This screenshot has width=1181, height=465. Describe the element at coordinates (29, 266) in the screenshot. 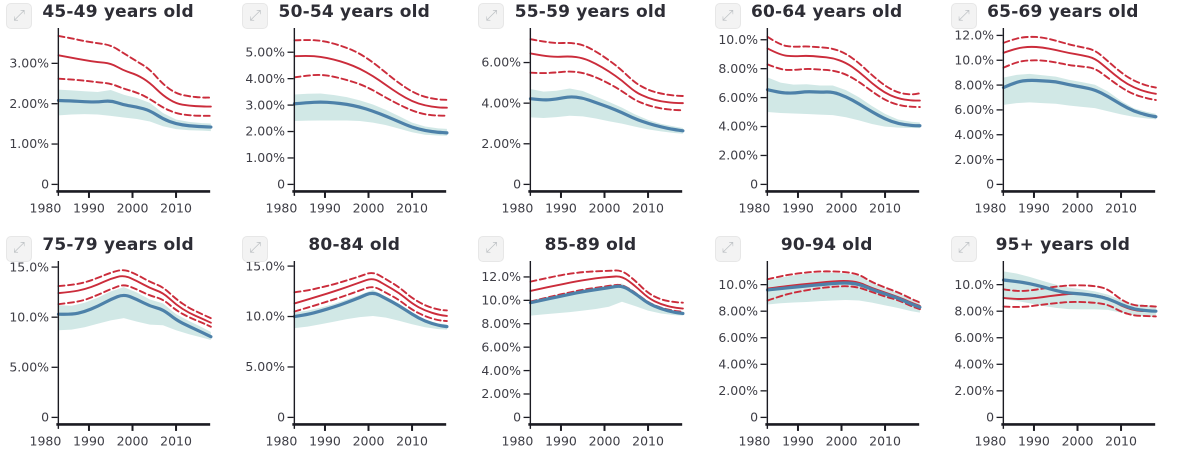

I see `svg-text: 15.0%` at that location.